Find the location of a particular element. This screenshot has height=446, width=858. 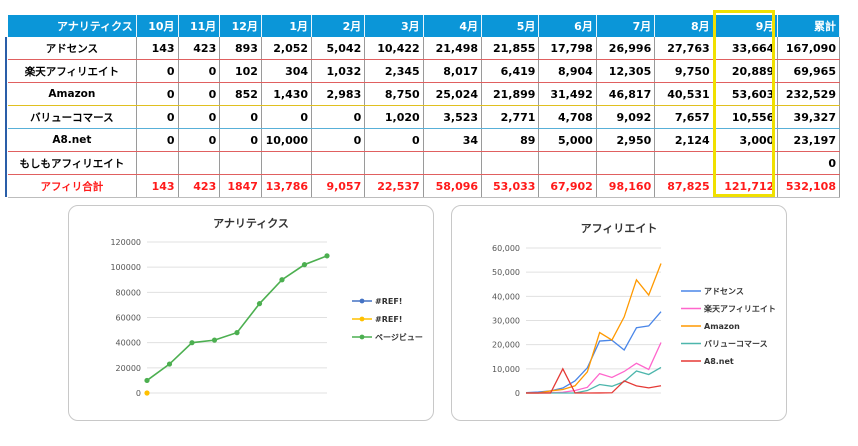

header-month: 4月 is located at coordinates (453, 26).